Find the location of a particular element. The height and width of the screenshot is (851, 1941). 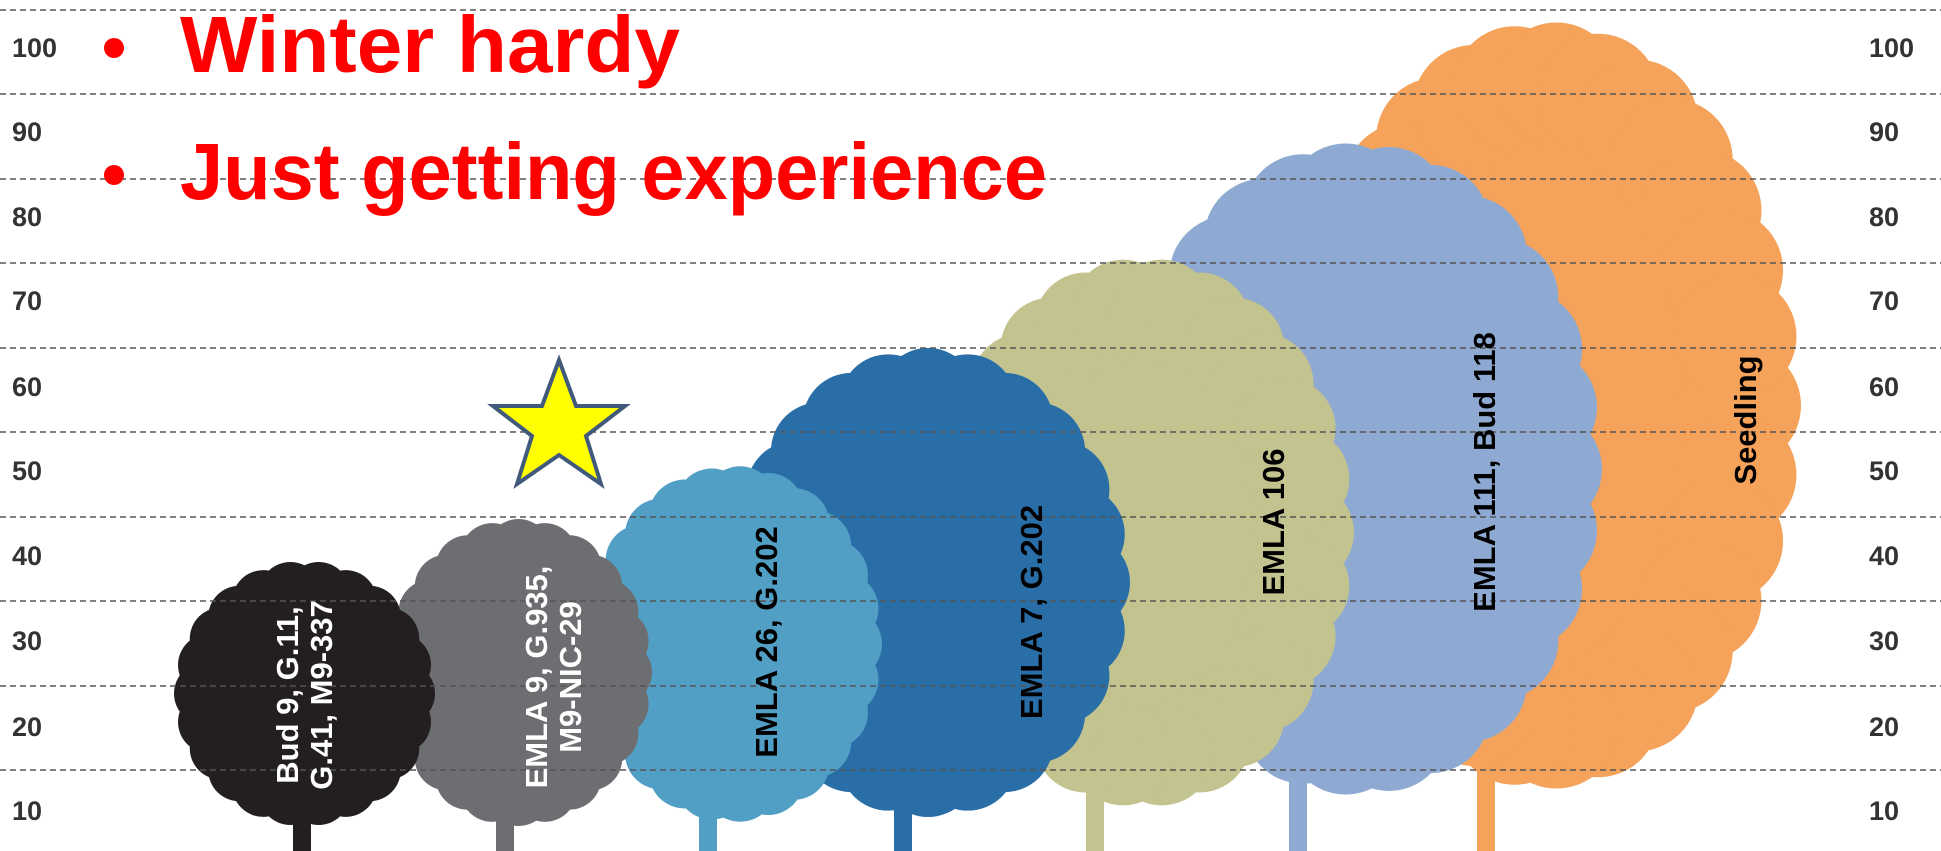

bullet-text: Just getting experience is located at coordinates (613, 171).